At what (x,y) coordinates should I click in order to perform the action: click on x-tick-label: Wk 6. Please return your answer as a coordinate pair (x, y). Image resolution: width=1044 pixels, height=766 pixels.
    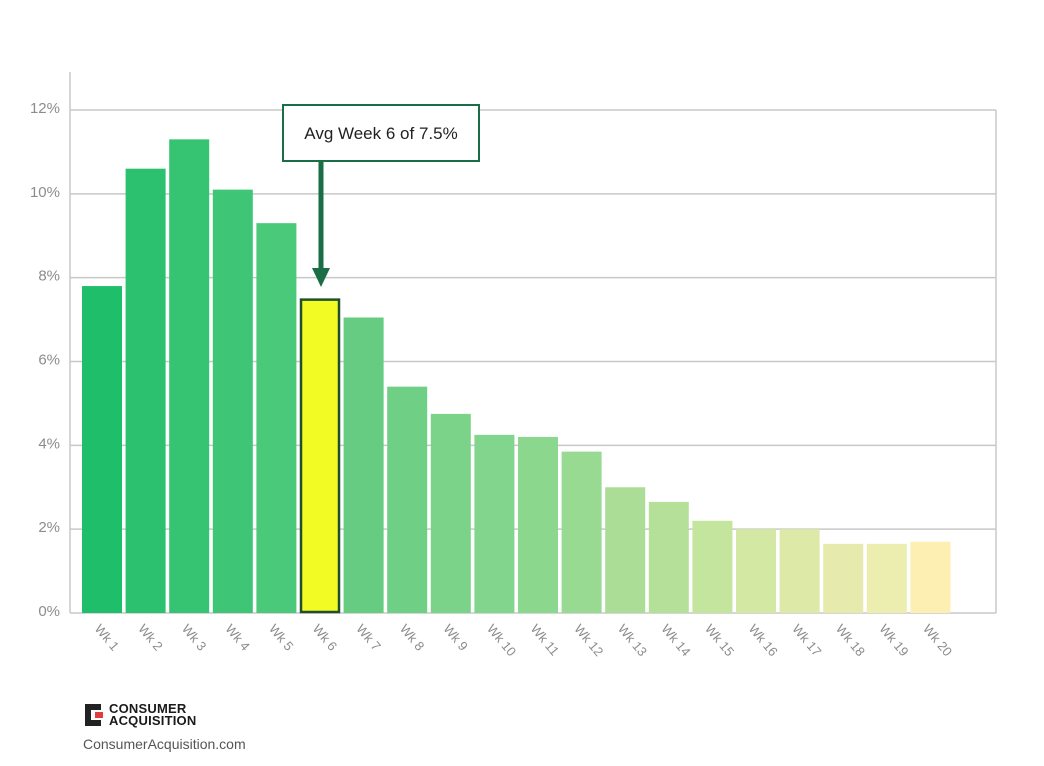
    Looking at the image, I should click on (325, 637).